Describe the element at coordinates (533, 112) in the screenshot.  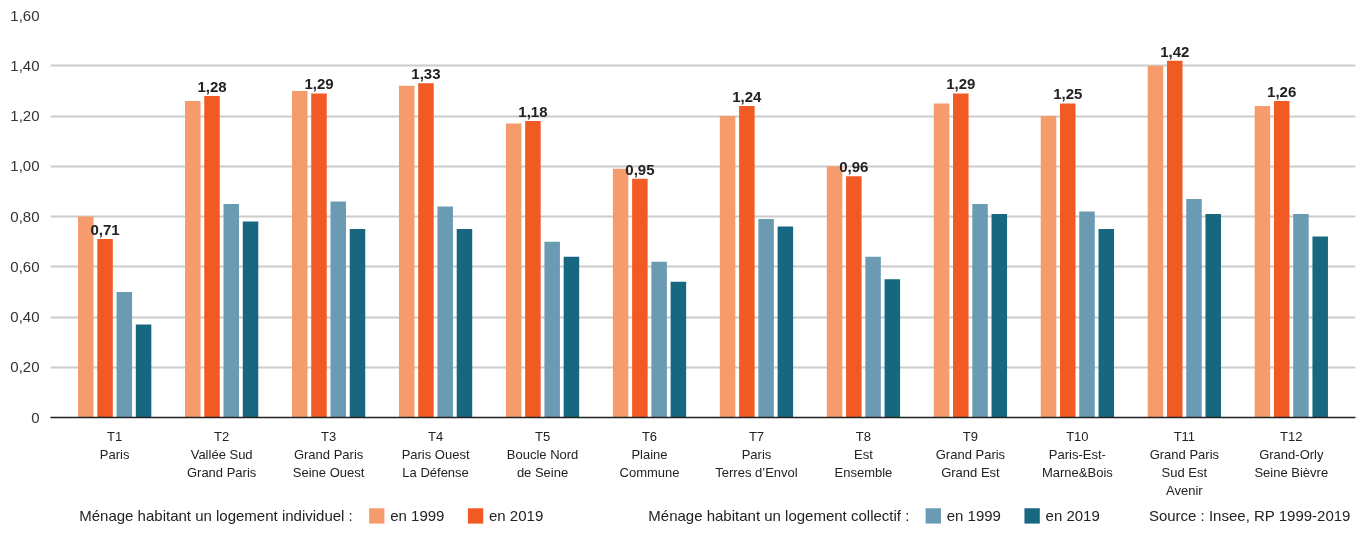
I see `data-label: 1,18` at that location.